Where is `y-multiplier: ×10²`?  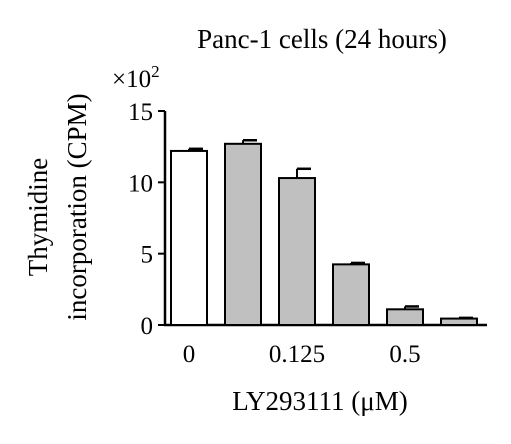
y-multiplier: ×10² is located at coordinates (136, 77).